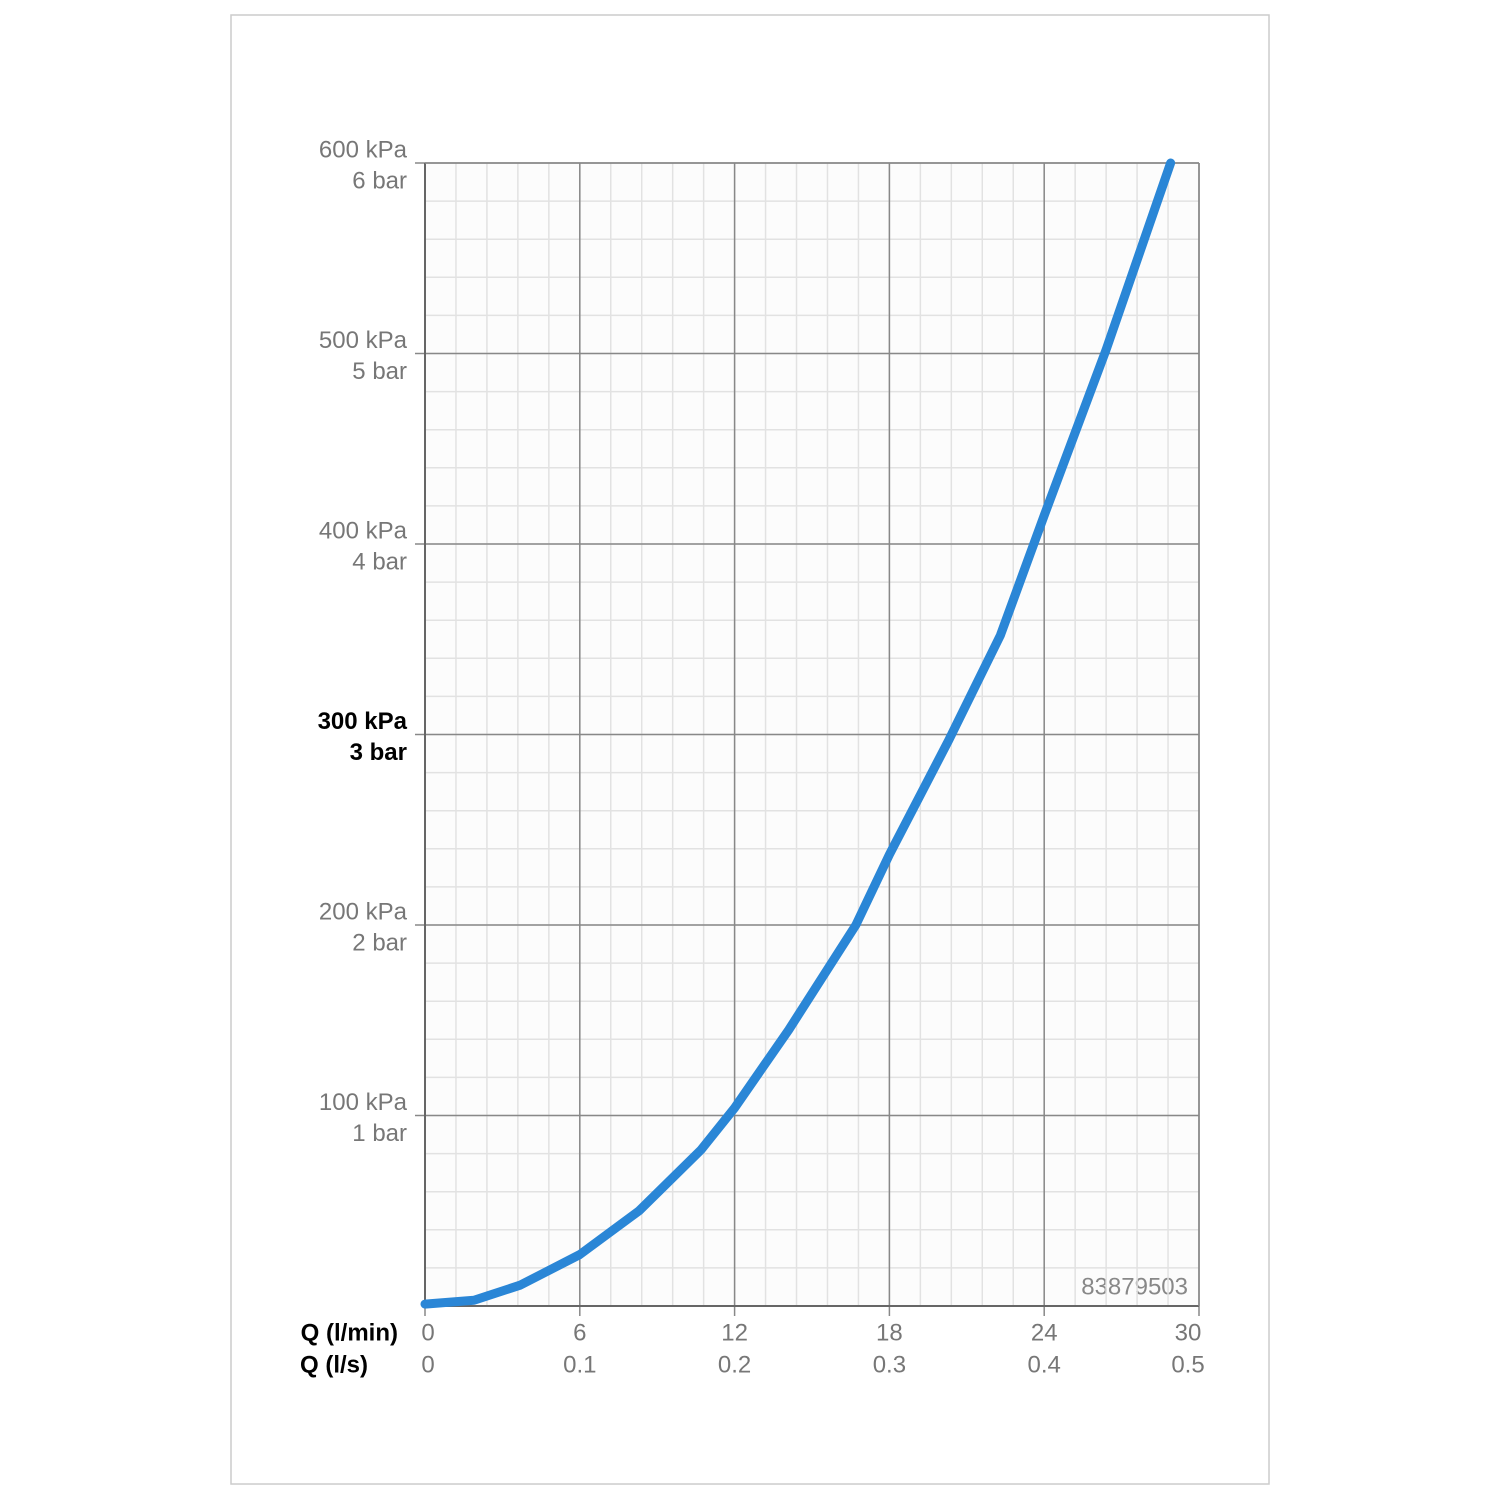 The width and height of the screenshot is (1500, 1500). Describe the element at coordinates (734, 1332) in the screenshot. I see `x-tick-label: 12` at that location.